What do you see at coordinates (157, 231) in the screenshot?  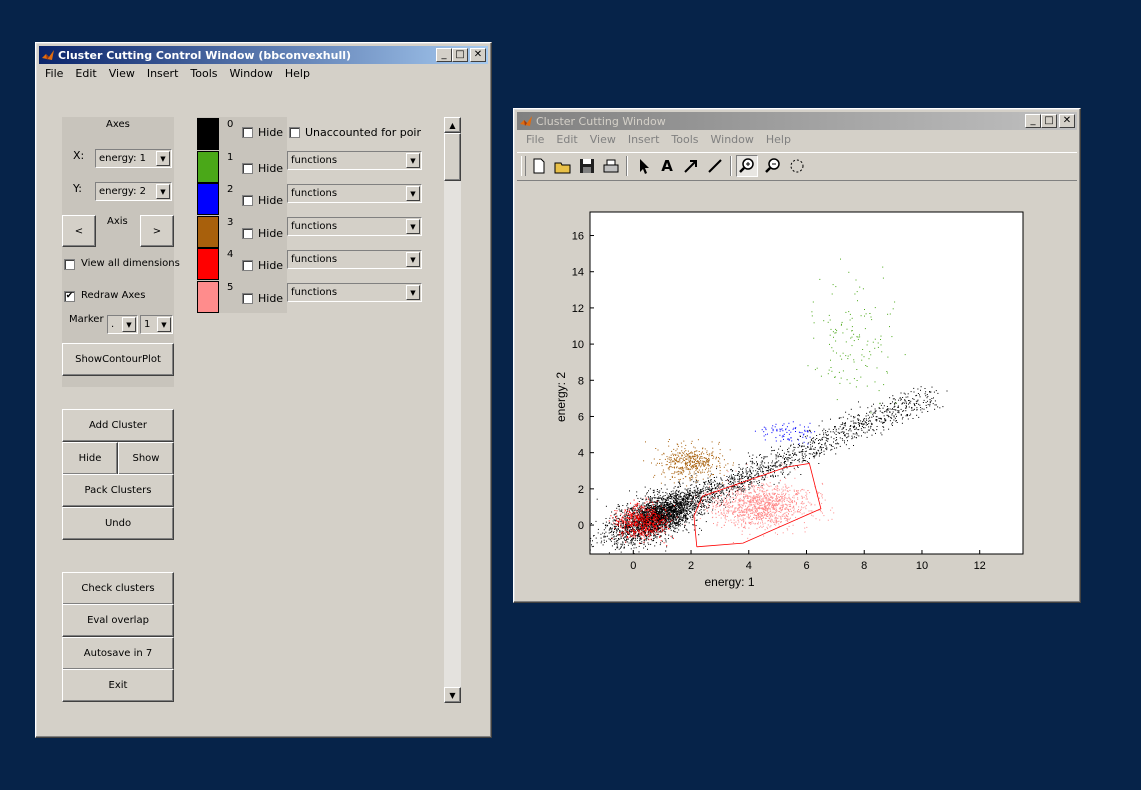 I see `next-axis-button: >` at bounding box center [157, 231].